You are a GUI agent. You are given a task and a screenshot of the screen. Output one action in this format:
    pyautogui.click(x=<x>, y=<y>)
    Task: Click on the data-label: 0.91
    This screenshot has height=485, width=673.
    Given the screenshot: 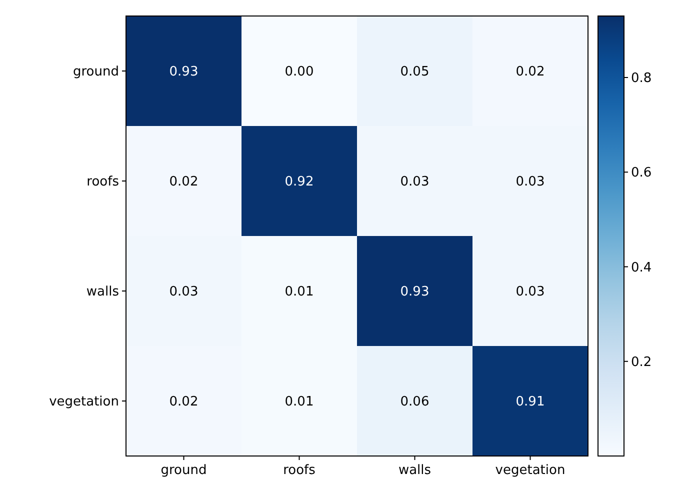 What is the action you would take?
    pyautogui.click(x=530, y=402)
    